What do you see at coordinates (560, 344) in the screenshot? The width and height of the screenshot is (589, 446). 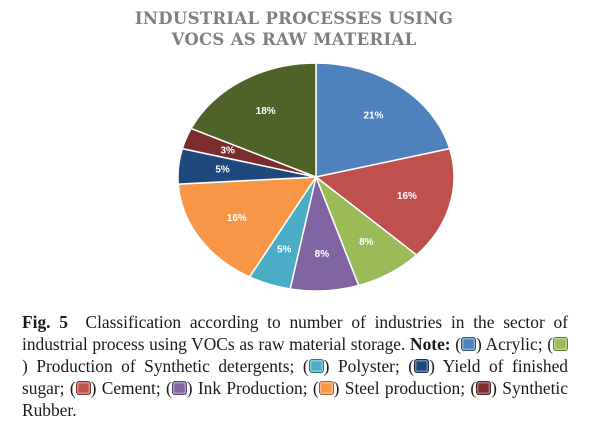 I see `swatch-synthetic-detergents` at bounding box center [560, 344].